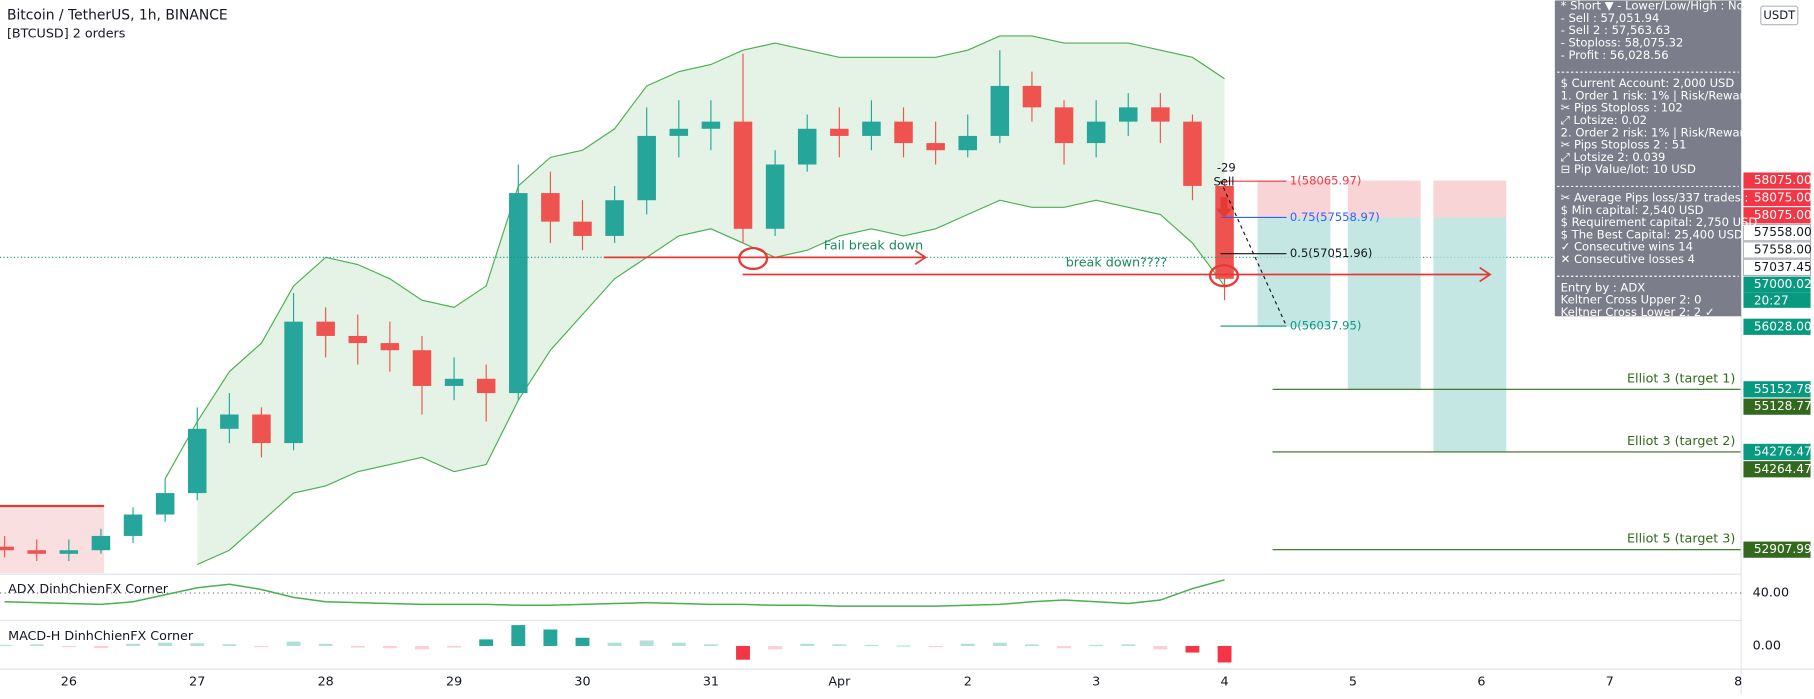 The height and width of the screenshot is (699, 1814). Describe the element at coordinates (1783, 469) in the screenshot. I see `price-label: 54264.47` at that location.